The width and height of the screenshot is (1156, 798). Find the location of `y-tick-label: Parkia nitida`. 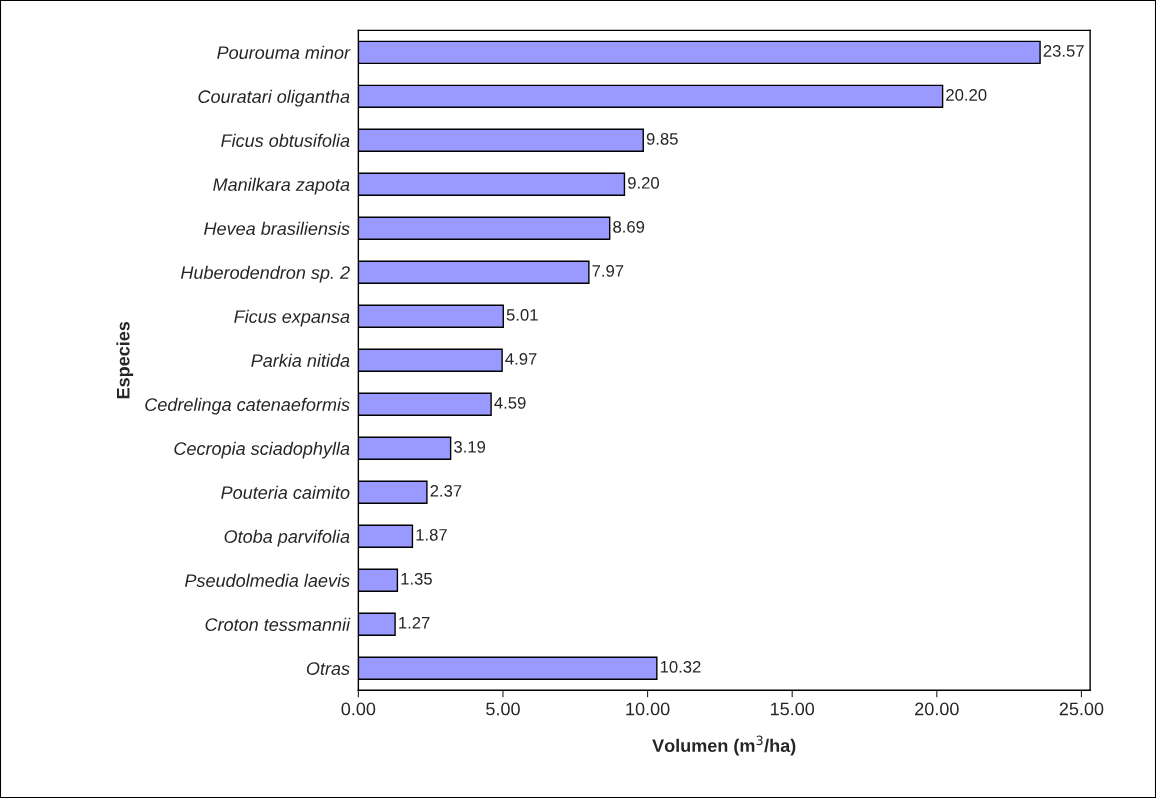

y-tick-label: Parkia nitida is located at coordinates (300, 360).